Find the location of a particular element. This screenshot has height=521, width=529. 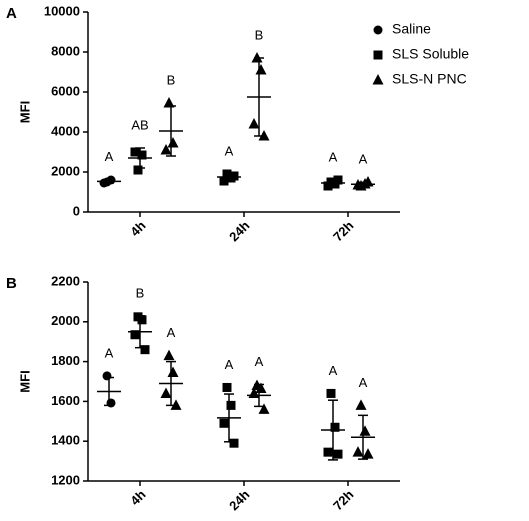

y-tick-label: 6000 is located at coordinates (65, 90).